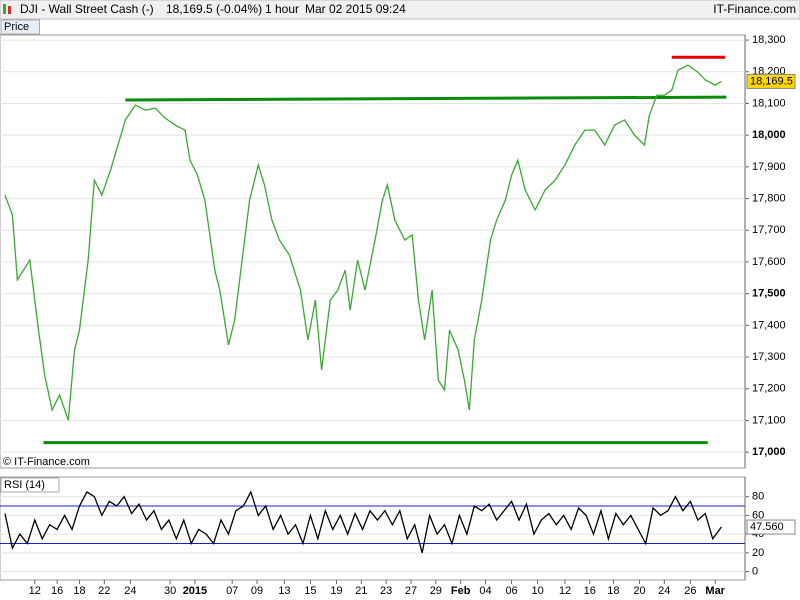 This screenshot has height=600, width=800. Describe the element at coordinates (690, 591) in the screenshot. I see `x-tick-label: 26` at that location.